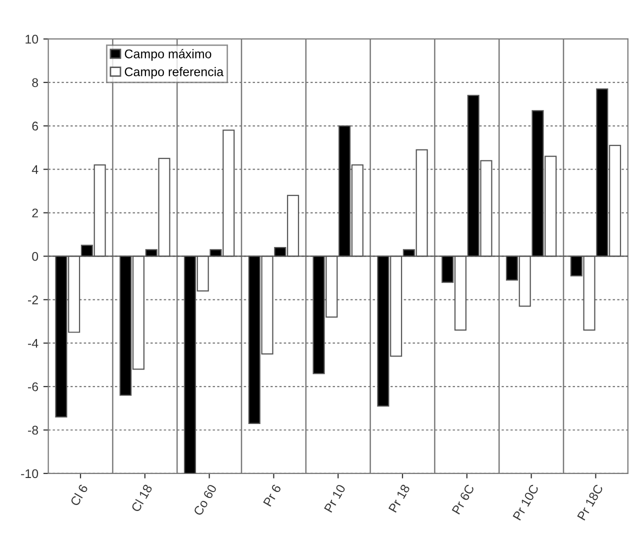  Describe the element at coordinates (29, 473) in the screenshot. I see `y-tick-label: -10` at that location.